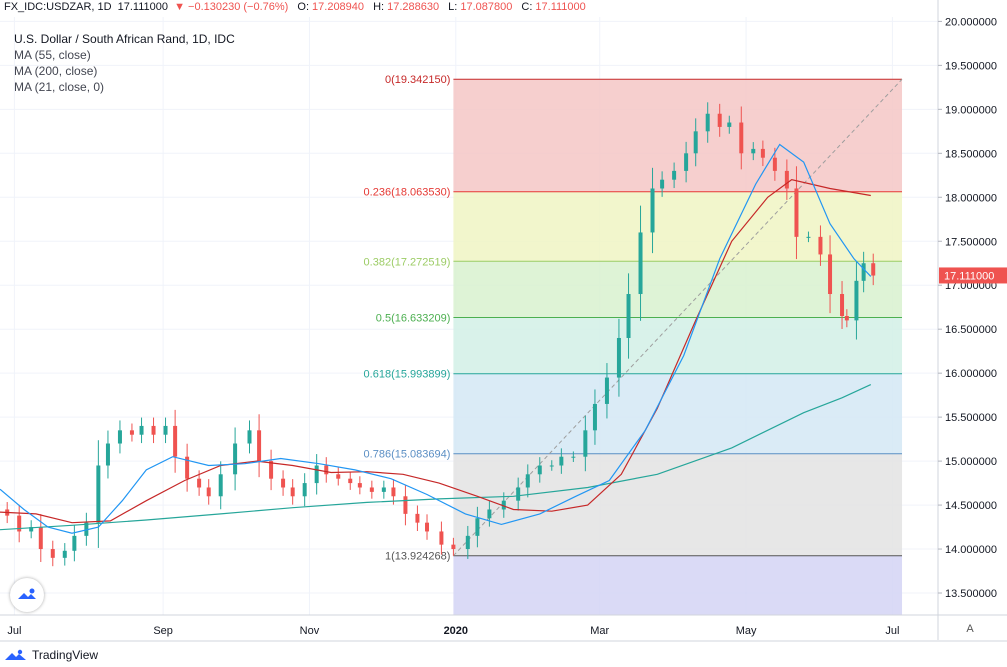 The image size is (1007, 667). What do you see at coordinates (599, 631) in the screenshot?
I see `time-tick-label: Mar` at bounding box center [599, 631].